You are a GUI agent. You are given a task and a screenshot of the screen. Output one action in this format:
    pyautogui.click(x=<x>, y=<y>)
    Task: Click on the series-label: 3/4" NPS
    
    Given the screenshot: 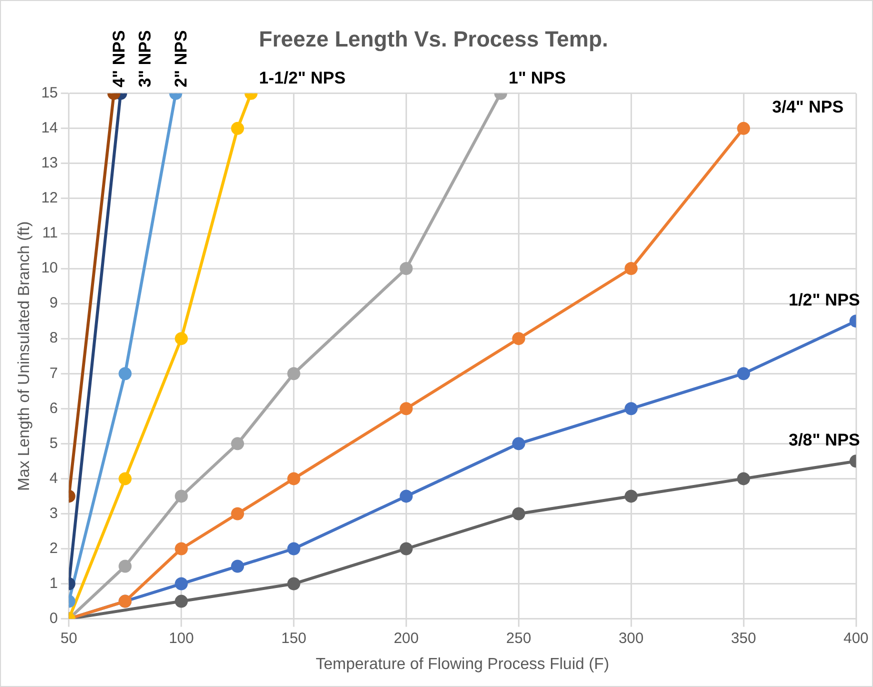 What is the action you would take?
    pyautogui.click(x=808, y=107)
    